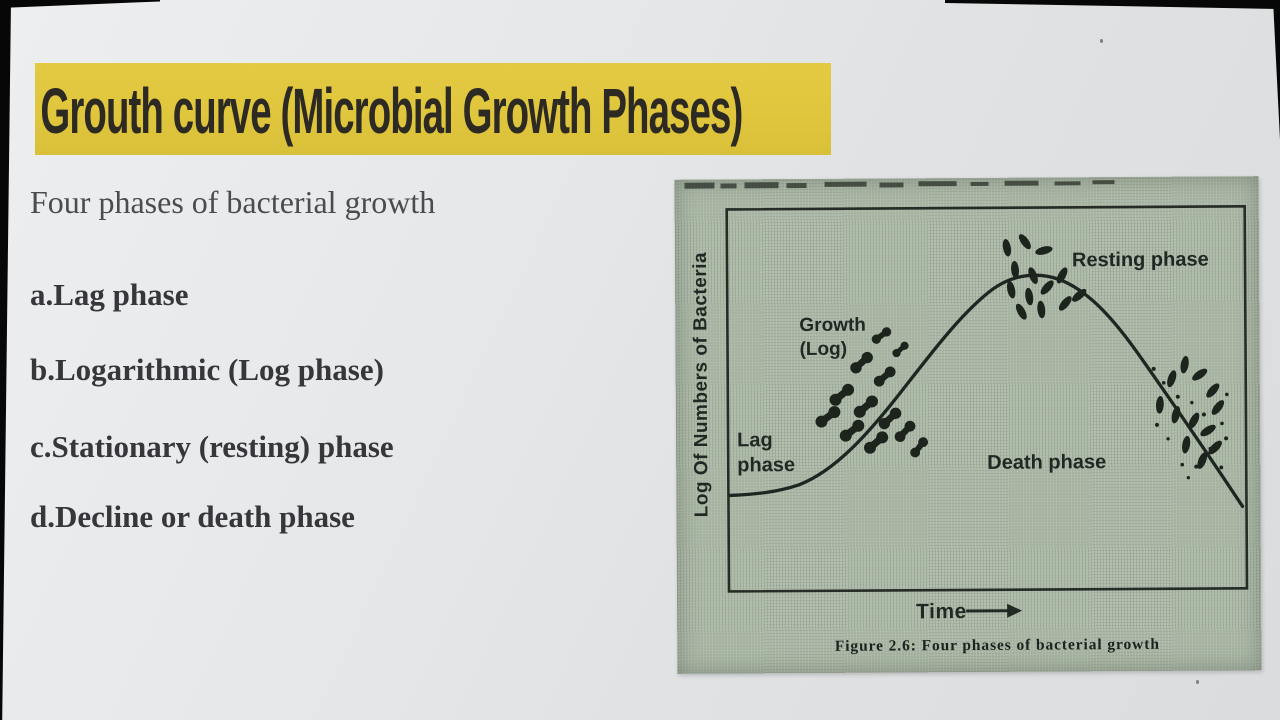  What do you see at coordinates (233, 202) in the screenshot?
I see `slide-subtitle: Four phases of bacterial growth` at bounding box center [233, 202].